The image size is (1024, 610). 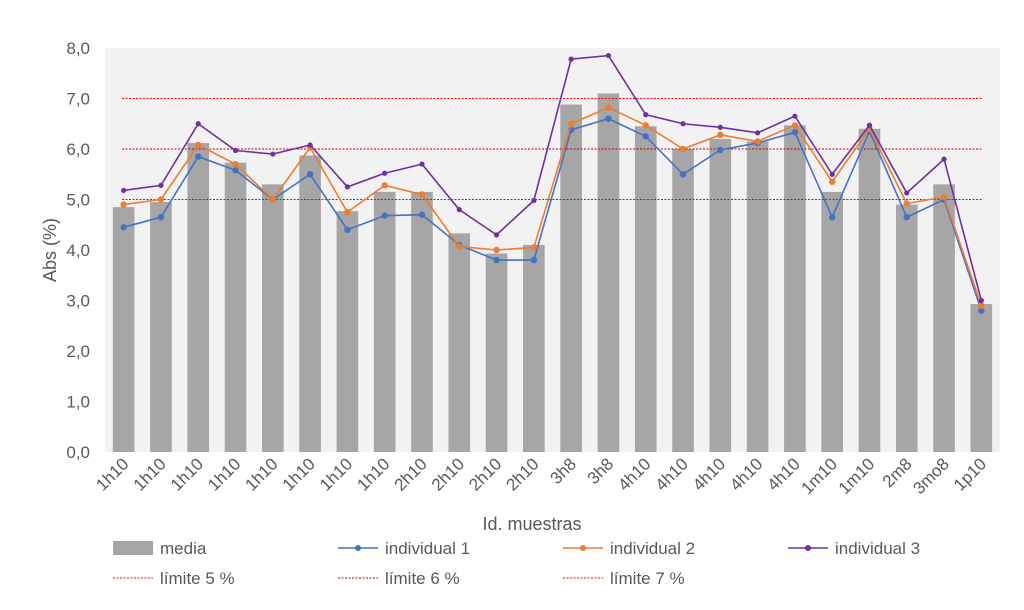 What do you see at coordinates (78, 301) in the screenshot?
I see `y-tick-label: 3,0` at bounding box center [78, 301].